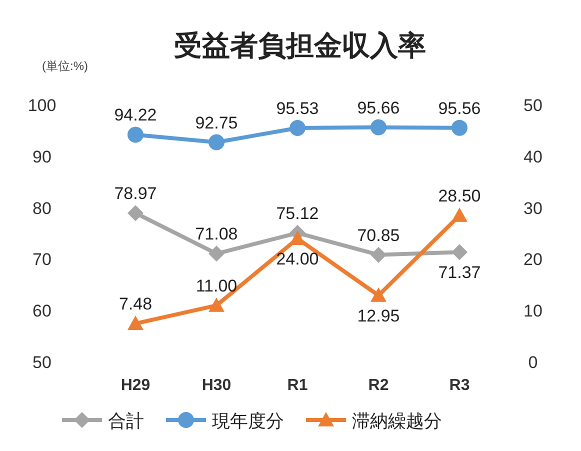 Image resolution: width=581 pixels, height=451 pixels. Describe the element at coordinates (459, 196) in the screenshot. I see `data-label: 28.50` at that location.